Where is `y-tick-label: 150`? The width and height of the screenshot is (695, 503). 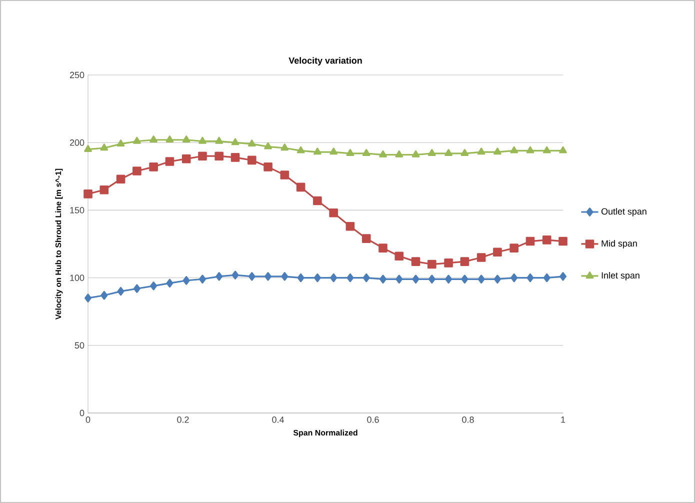
y-tick-label: 150 is located at coordinates (77, 210).